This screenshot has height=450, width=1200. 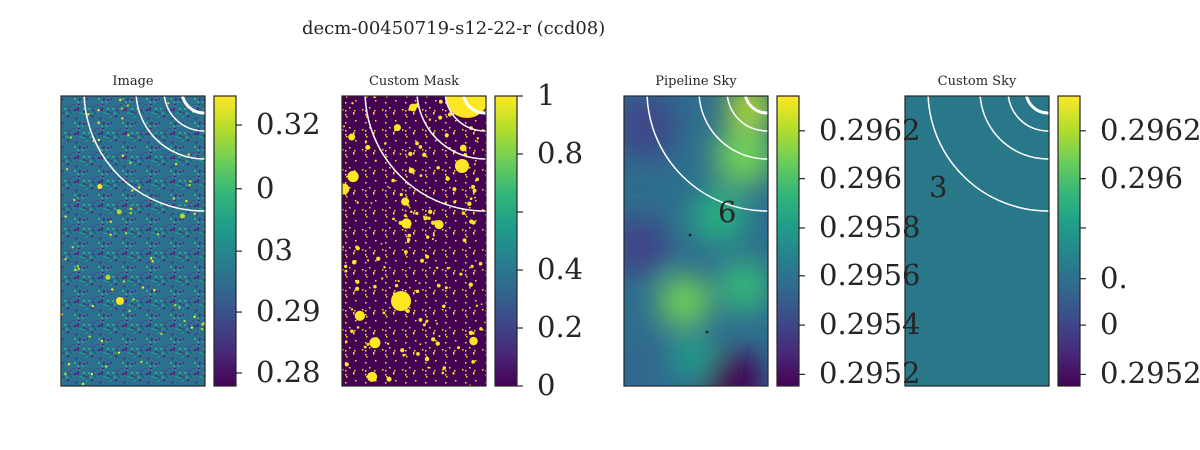 What do you see at coordinates (870, 324) in the screenshot?
I see `colorbar-tick-label: 0.2954` at bounding box center [870, 324].